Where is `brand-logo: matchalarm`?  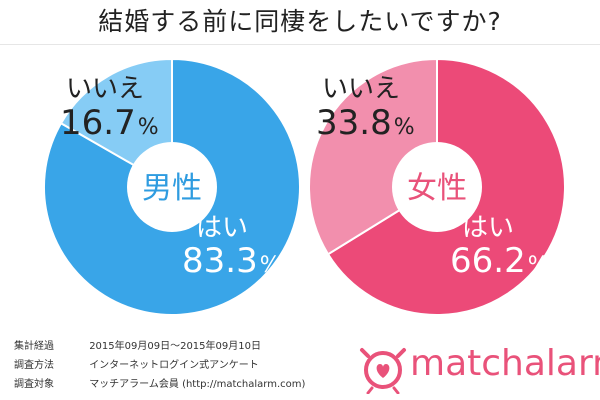
brand-logo: matchalarm is located at coordinates (479, 368).